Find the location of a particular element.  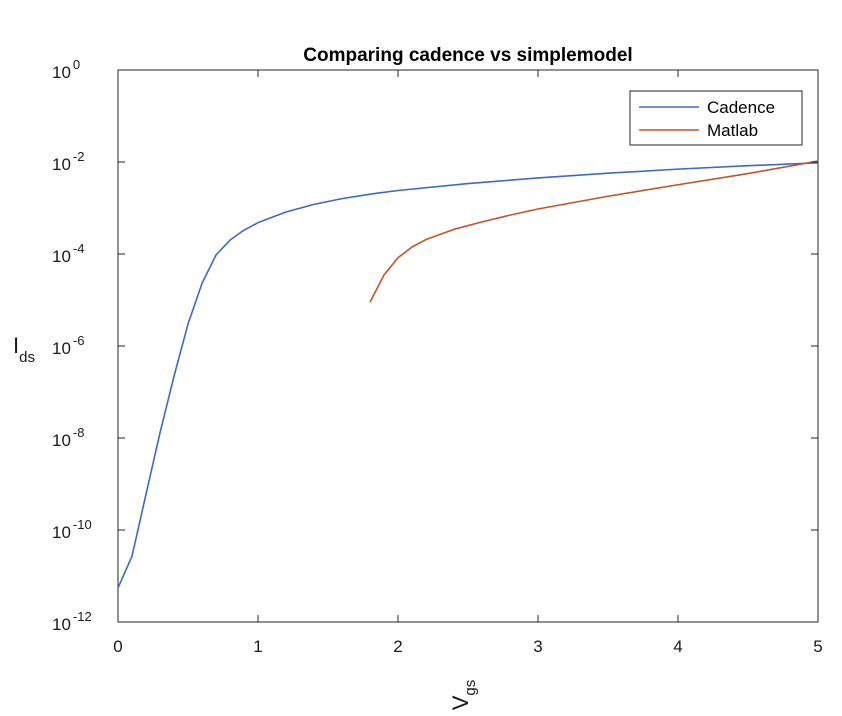

y-axis-label: Ids is located at coordinates (24, 349).